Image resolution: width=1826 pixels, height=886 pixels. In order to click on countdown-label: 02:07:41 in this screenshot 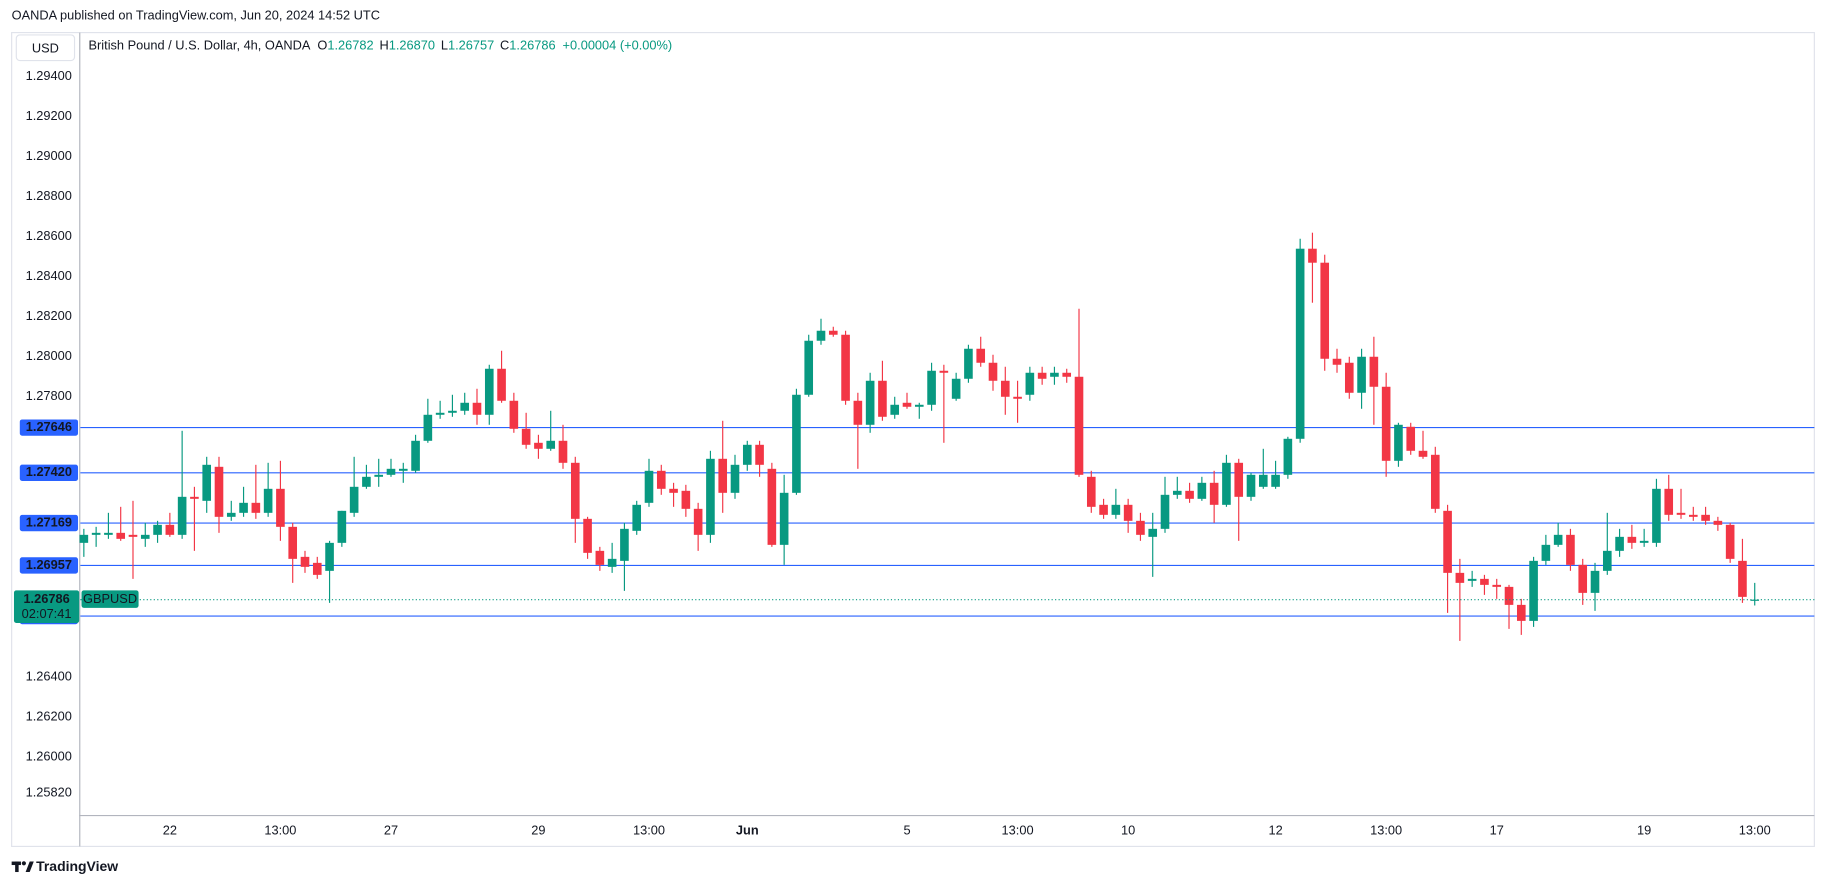, I will do `click(47, 613)`.